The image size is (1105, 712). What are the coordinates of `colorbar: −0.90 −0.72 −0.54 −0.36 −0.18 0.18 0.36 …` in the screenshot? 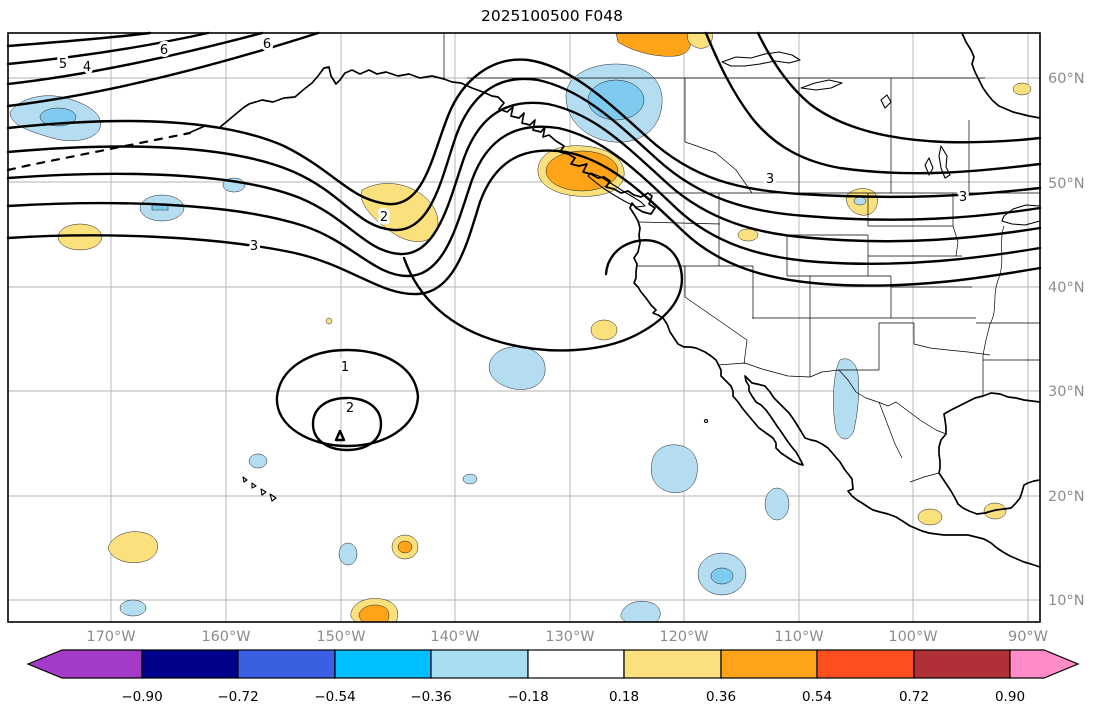 It's located at (553, 677).